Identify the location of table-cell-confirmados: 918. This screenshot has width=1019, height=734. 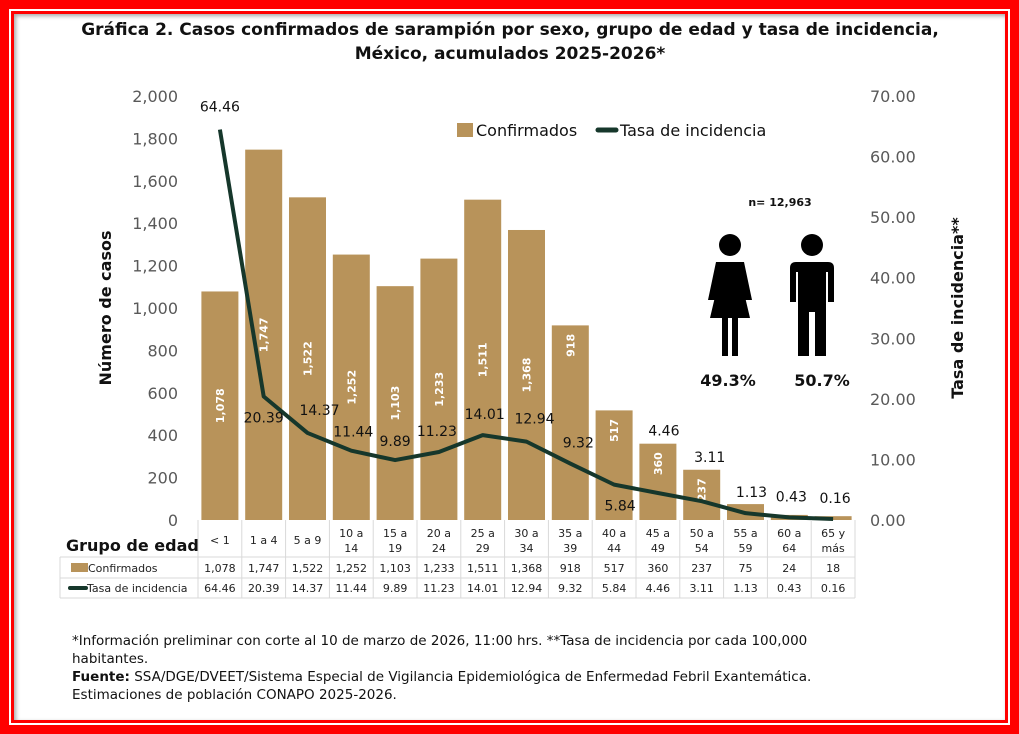
(570, 568).